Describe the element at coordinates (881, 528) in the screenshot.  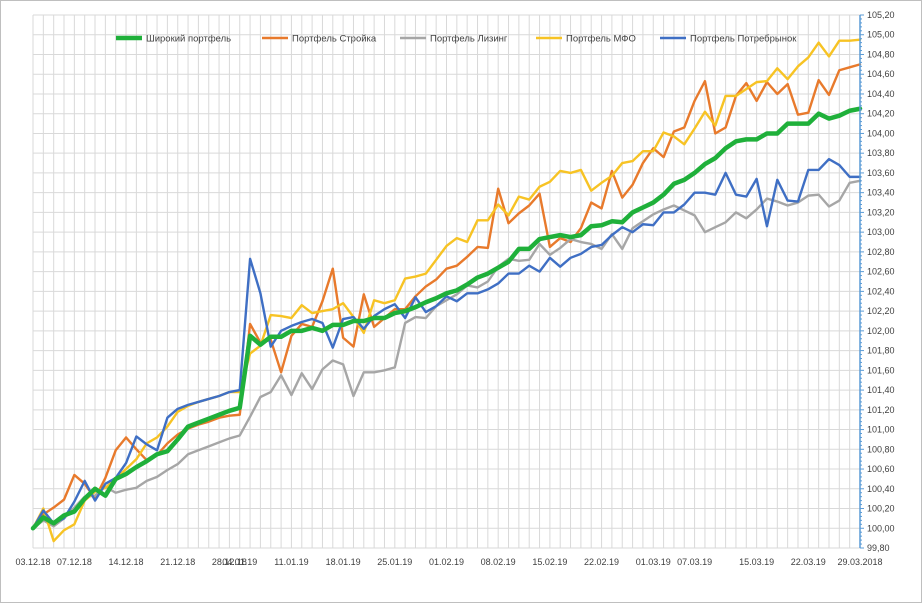
I see `y-tick-label: 100,00` at that location.